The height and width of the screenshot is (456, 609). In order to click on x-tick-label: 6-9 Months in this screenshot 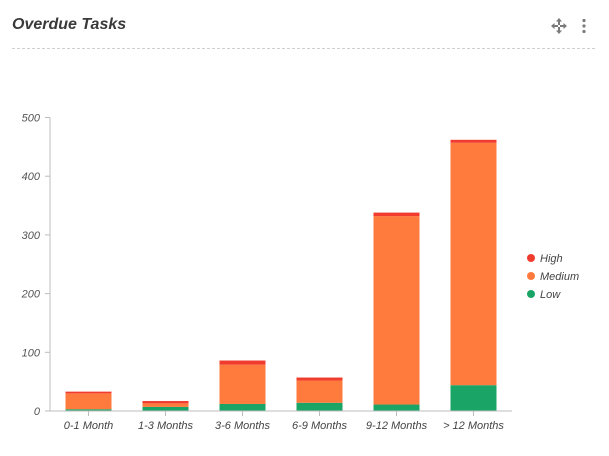, I will do `click(320, 426)`.